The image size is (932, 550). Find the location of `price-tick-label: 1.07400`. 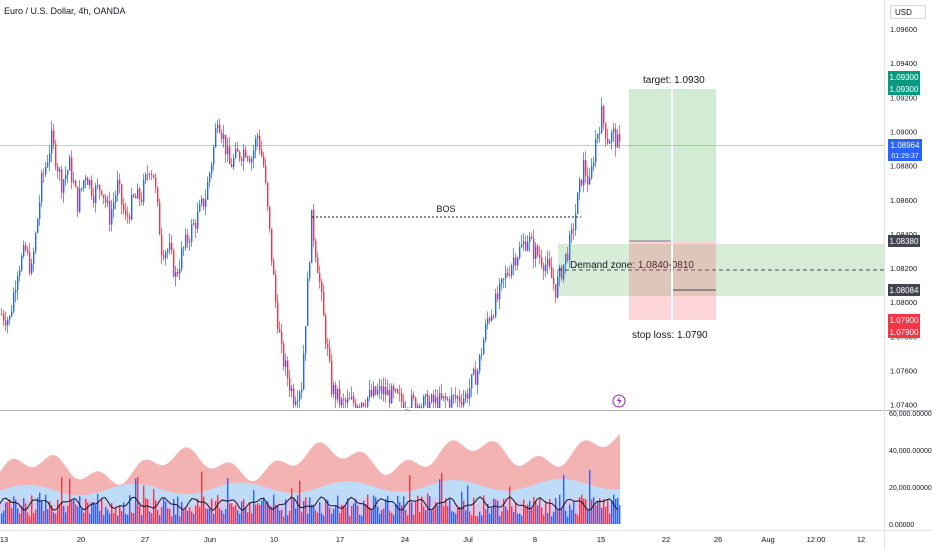

price-tick-label: 1.07400 is located at coordinates (903, 405).